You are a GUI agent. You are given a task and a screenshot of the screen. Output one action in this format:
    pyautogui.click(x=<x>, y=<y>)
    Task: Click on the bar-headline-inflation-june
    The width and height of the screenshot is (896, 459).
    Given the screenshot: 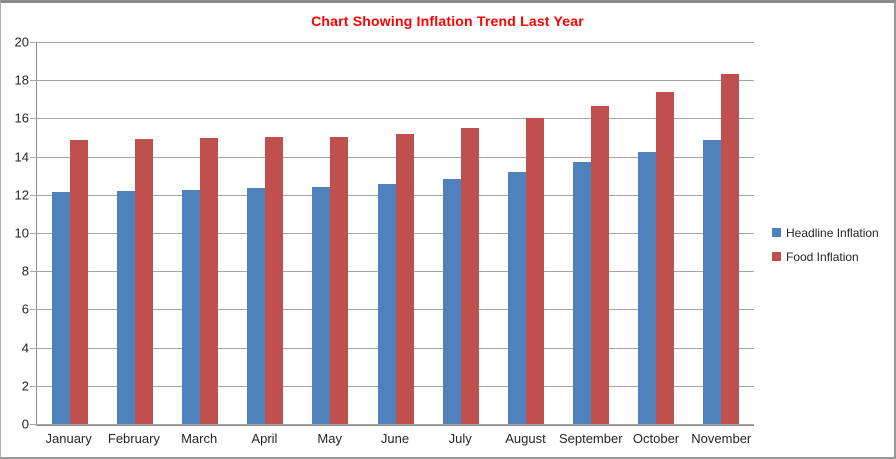 What is the action you would take?
    pyautogui.click(x=386, y=304)
    